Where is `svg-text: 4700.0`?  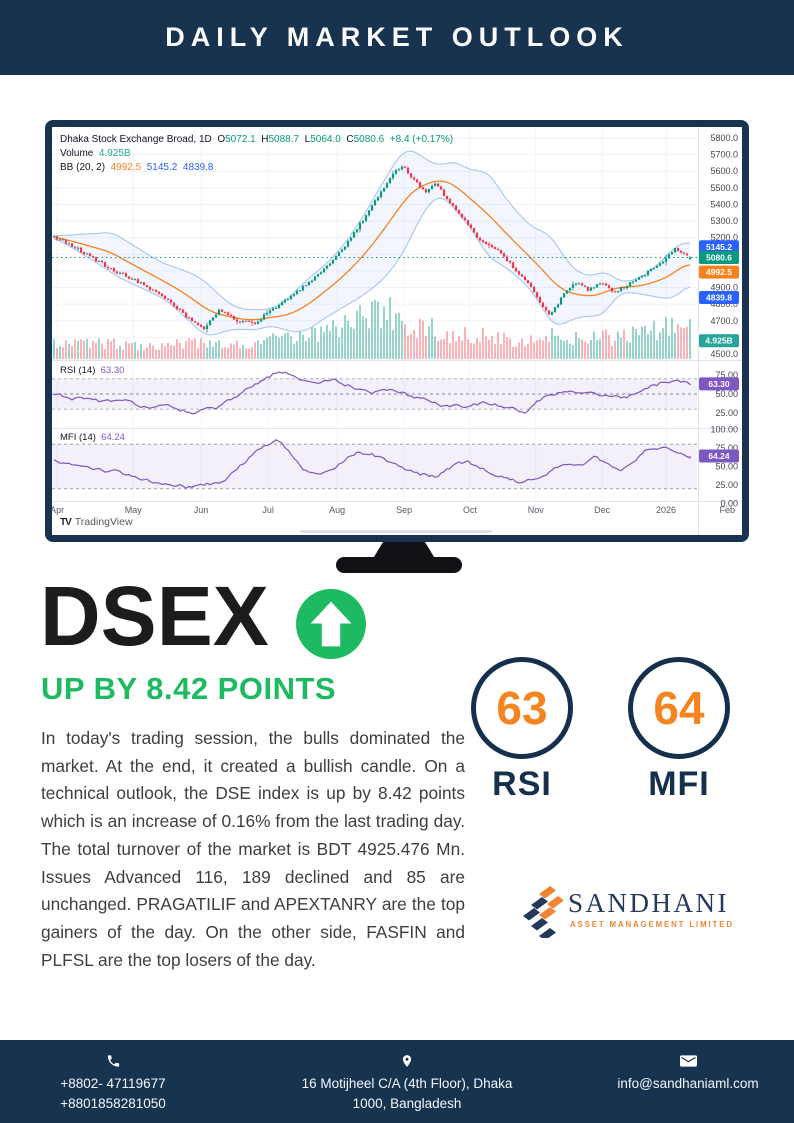 svg-text: 4700.0 is located at coordinates (724, 321).